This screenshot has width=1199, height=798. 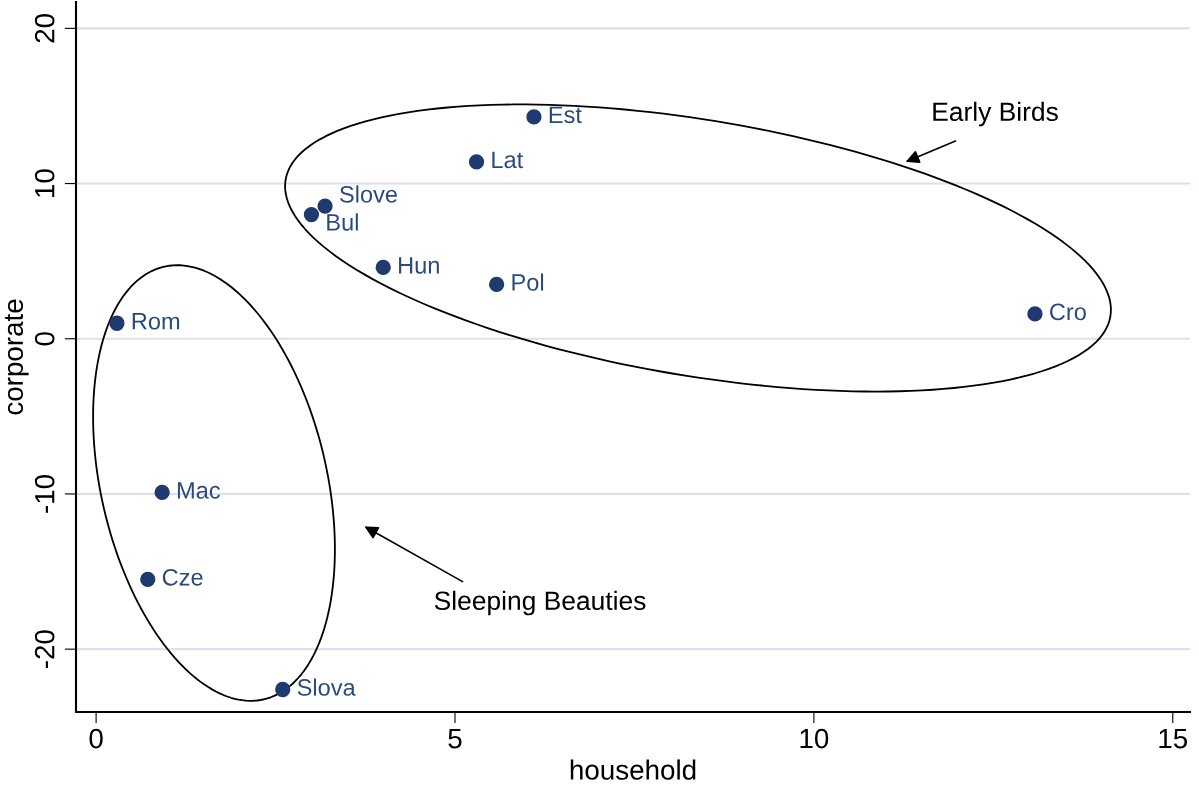 I want to click on annotation: Early Birds, so click(x=995, y=114).